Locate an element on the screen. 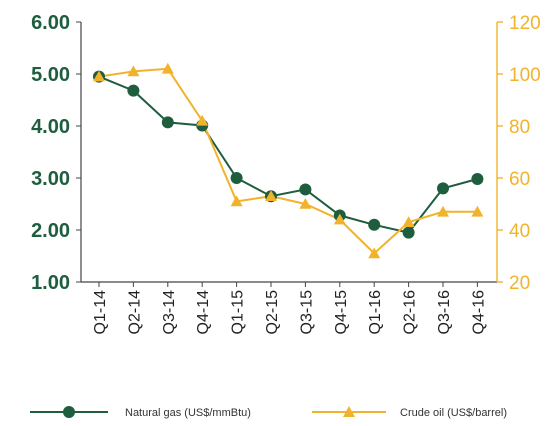 This screenshot has height=426, width=553. right-tick-label: 20 is located at coordinates (519, 283).